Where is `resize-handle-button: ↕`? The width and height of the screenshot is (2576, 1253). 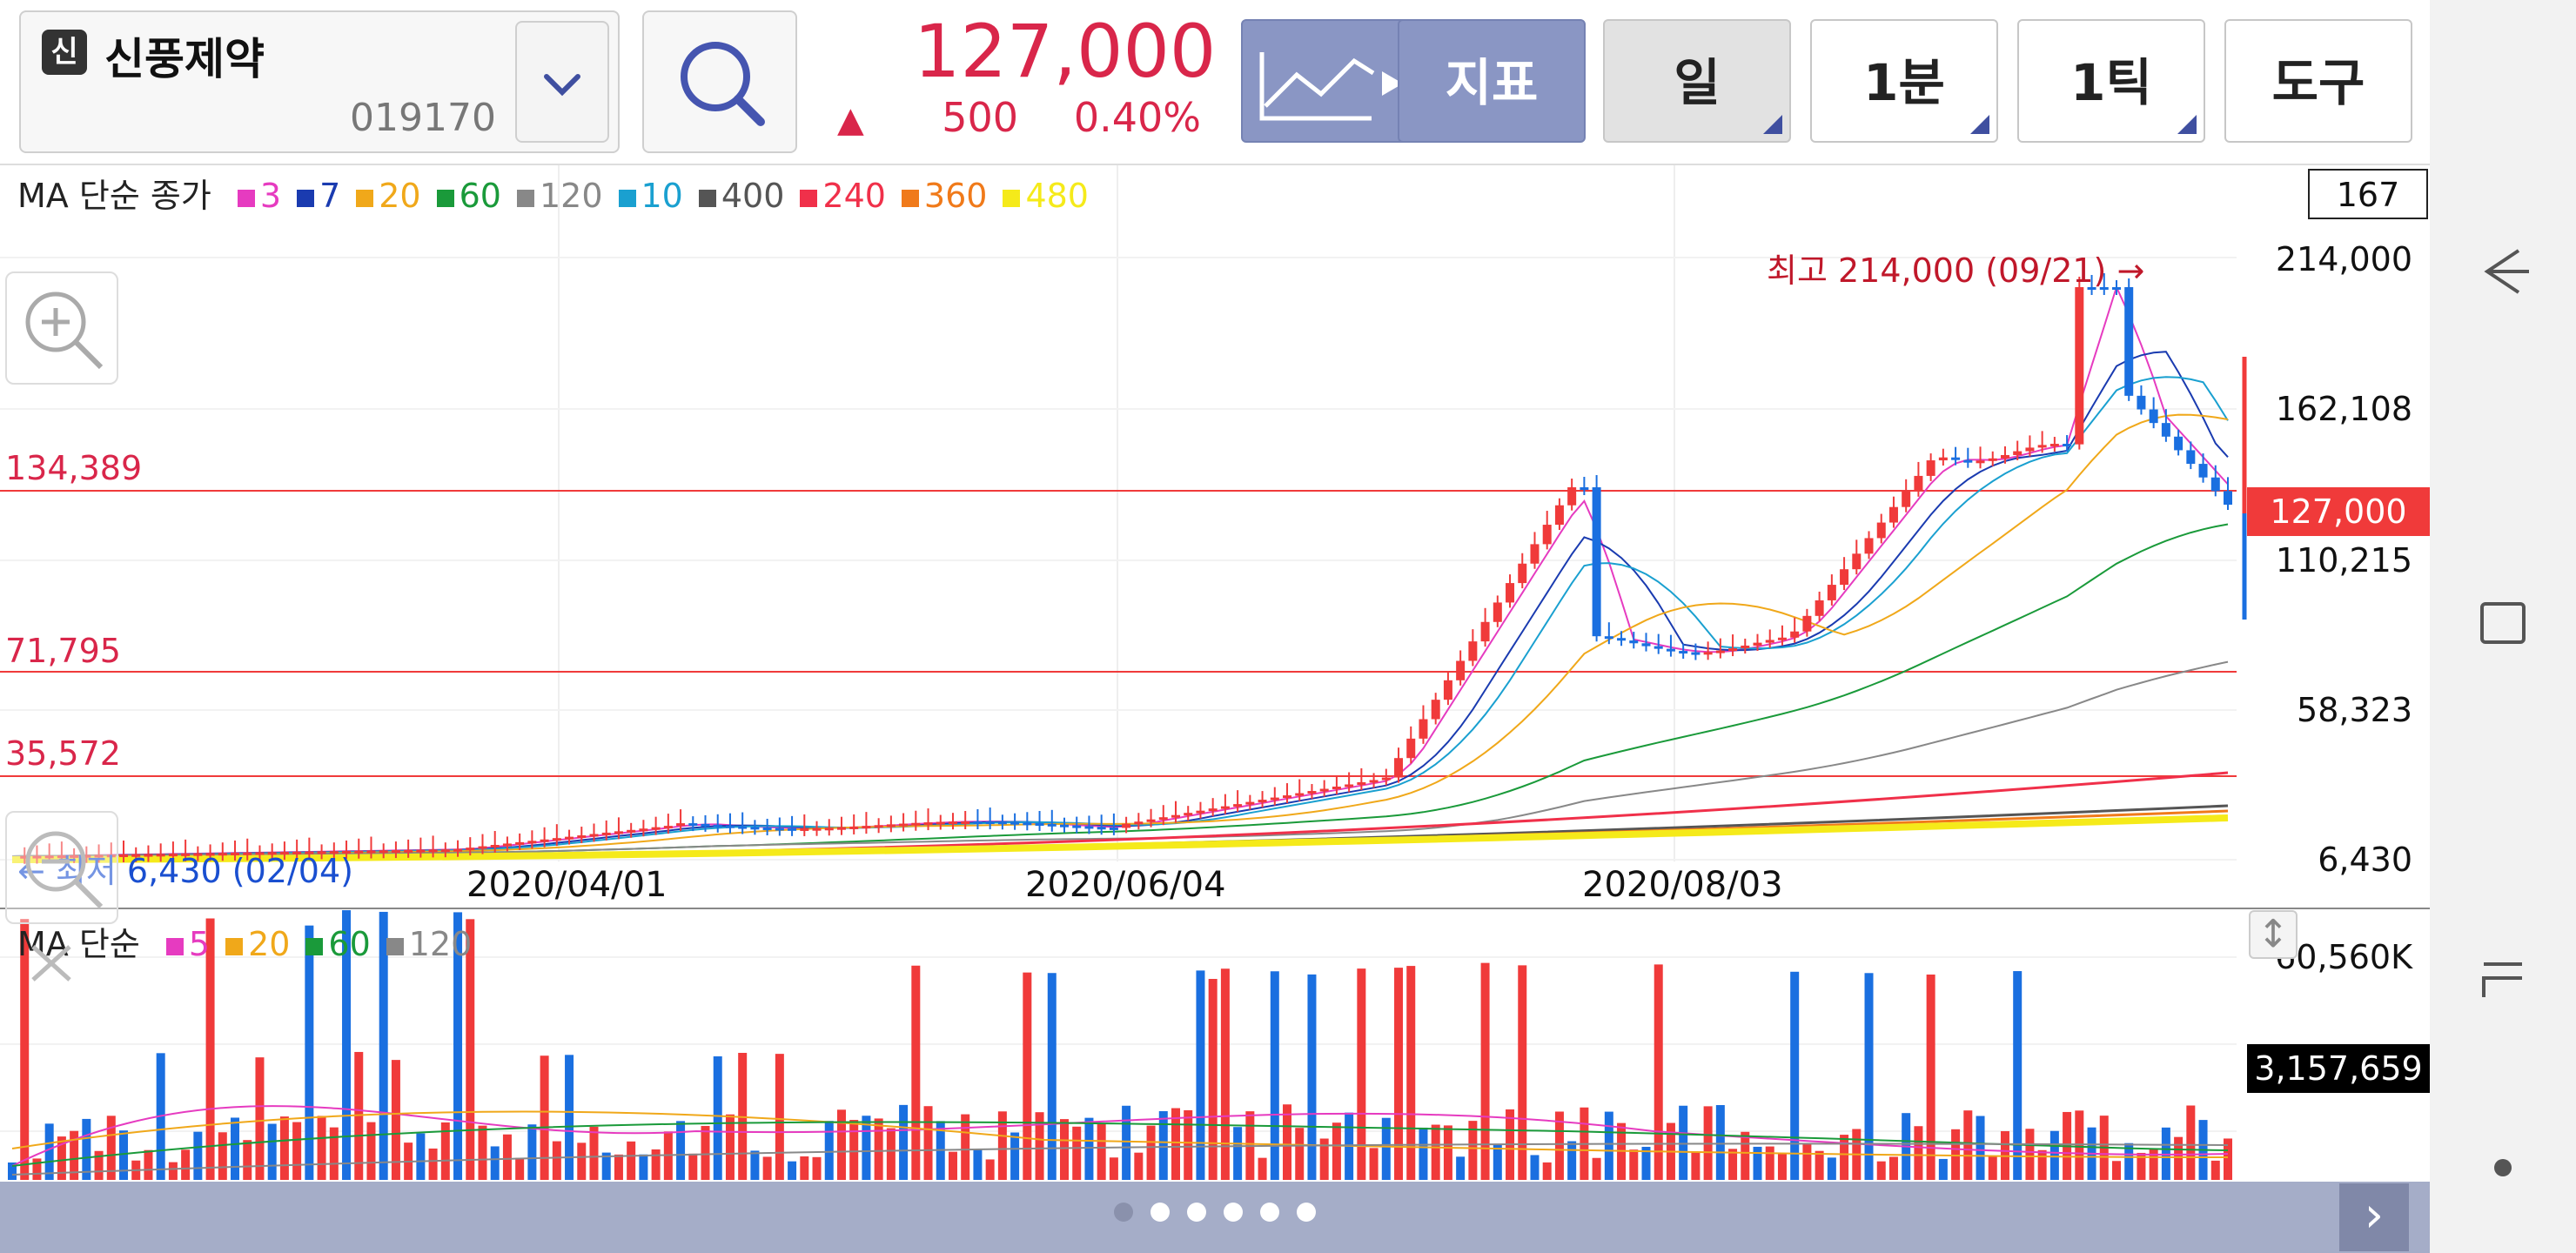
resize-handle-button: ↕ is located at coordinates (2273, 934).